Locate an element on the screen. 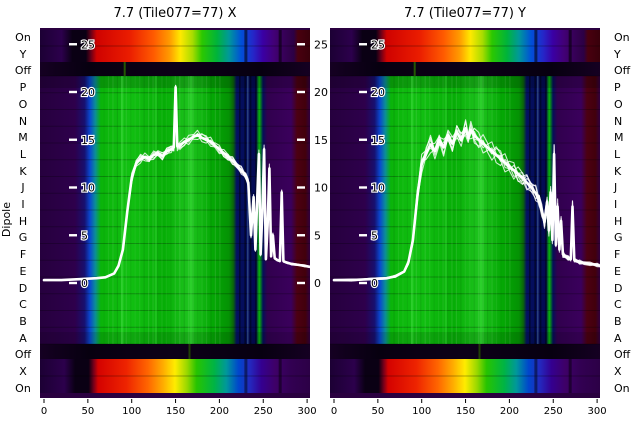 This screenshot has height=440, width=640. y-tick-label-right: 10 is located at coordinates (321, 188).